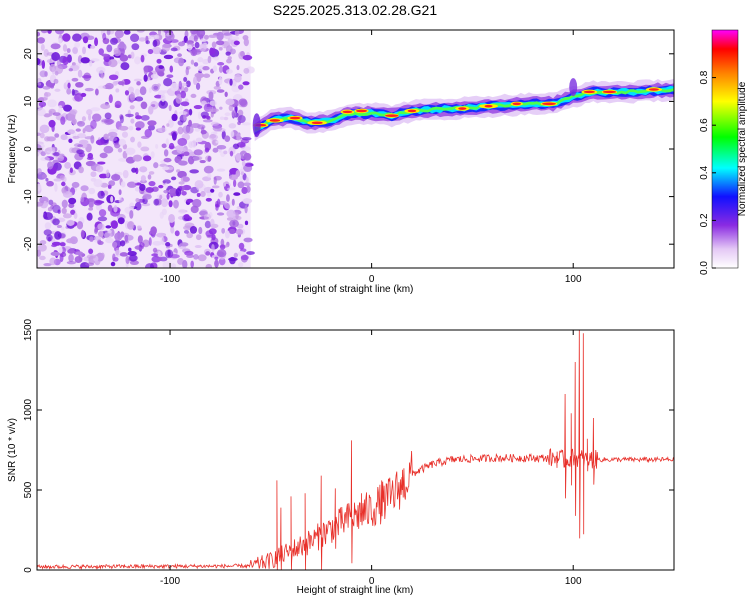 The height and width of the screenshot is (600, 750). Describe the element at coordinates (12, 450) in the screenshot. I see `snr-ylabel: SNR (10 * v/v)` at that location.